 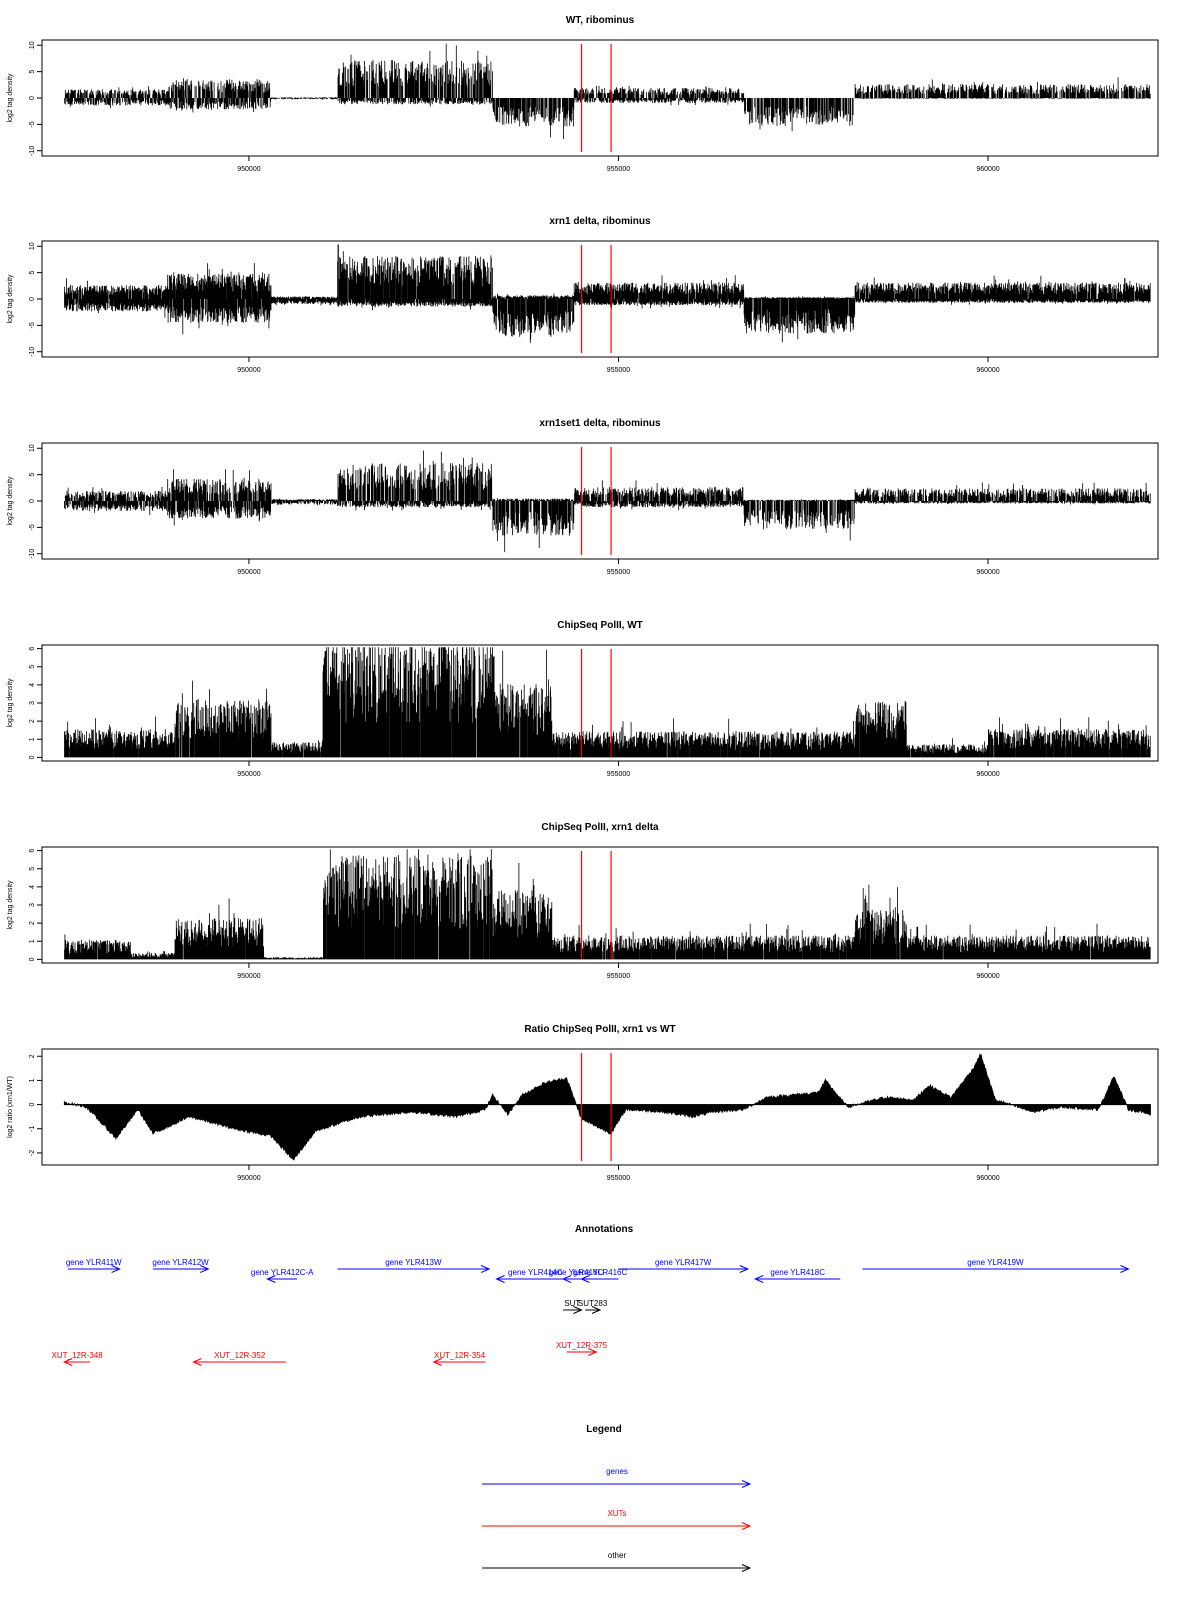 I want to click on y-tick-label: 10, so click(x=32, y=448).